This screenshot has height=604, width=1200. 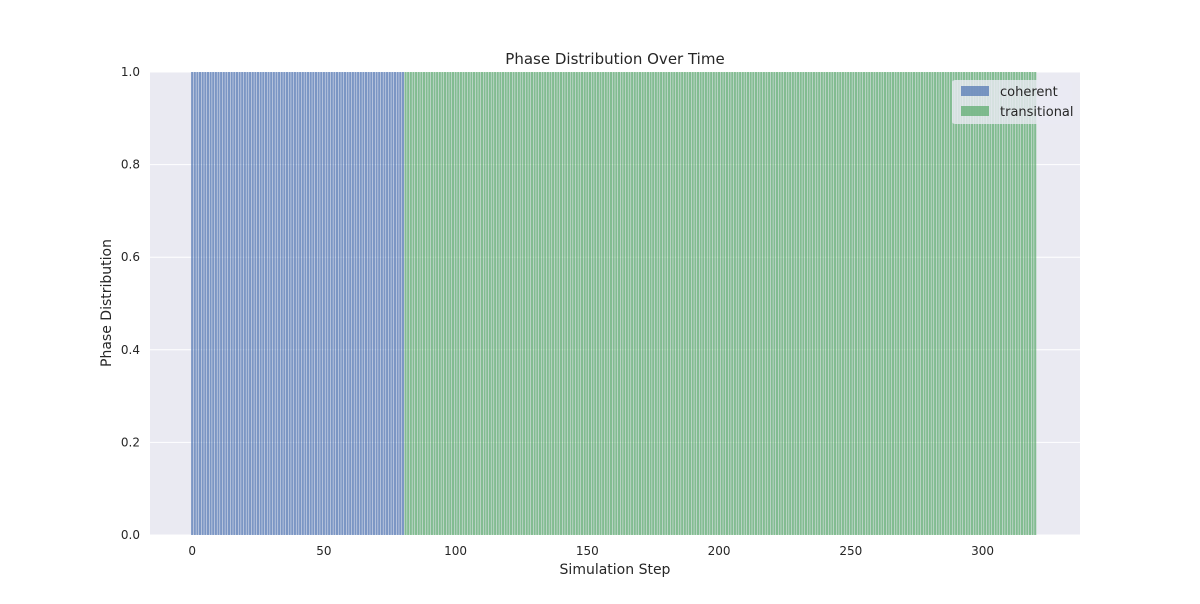 I want to click on x-tick-label: 50, so click(x=323, y=551).